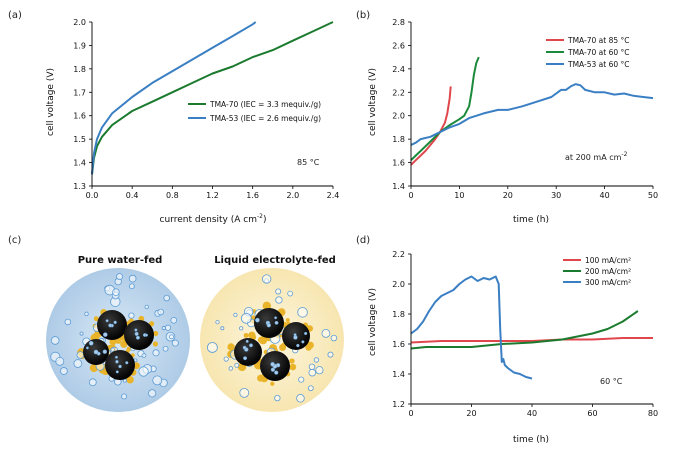 The height and width of the screenshot is (451, 700). Describe the element at coordinates (398, 92) in the screenshot. I see `y-tick-label-b: 2.2` at that location.